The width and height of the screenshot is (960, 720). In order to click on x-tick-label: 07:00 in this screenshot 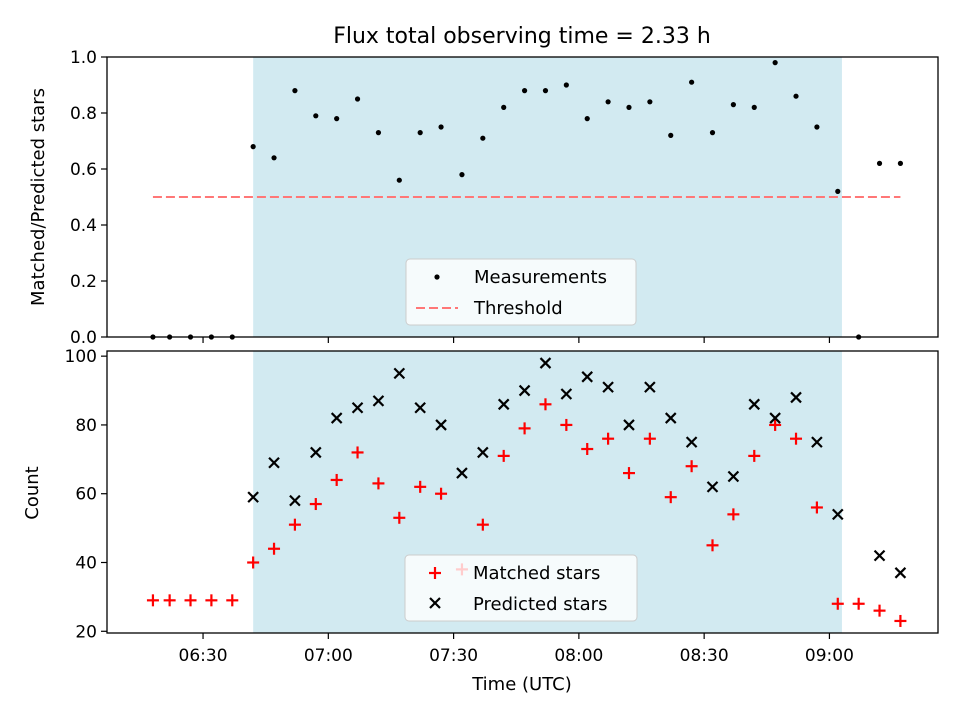, I will do `click(328, 656)`.